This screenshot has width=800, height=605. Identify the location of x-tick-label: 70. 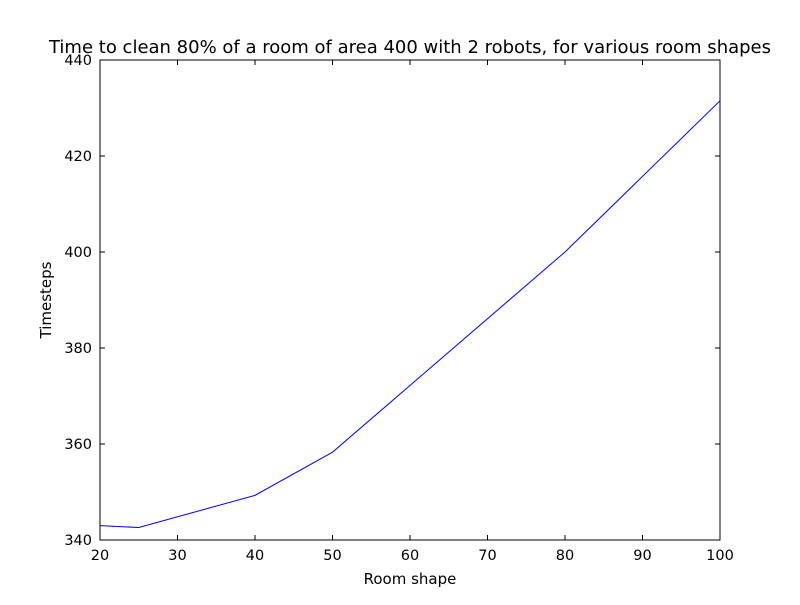
(487, 556).